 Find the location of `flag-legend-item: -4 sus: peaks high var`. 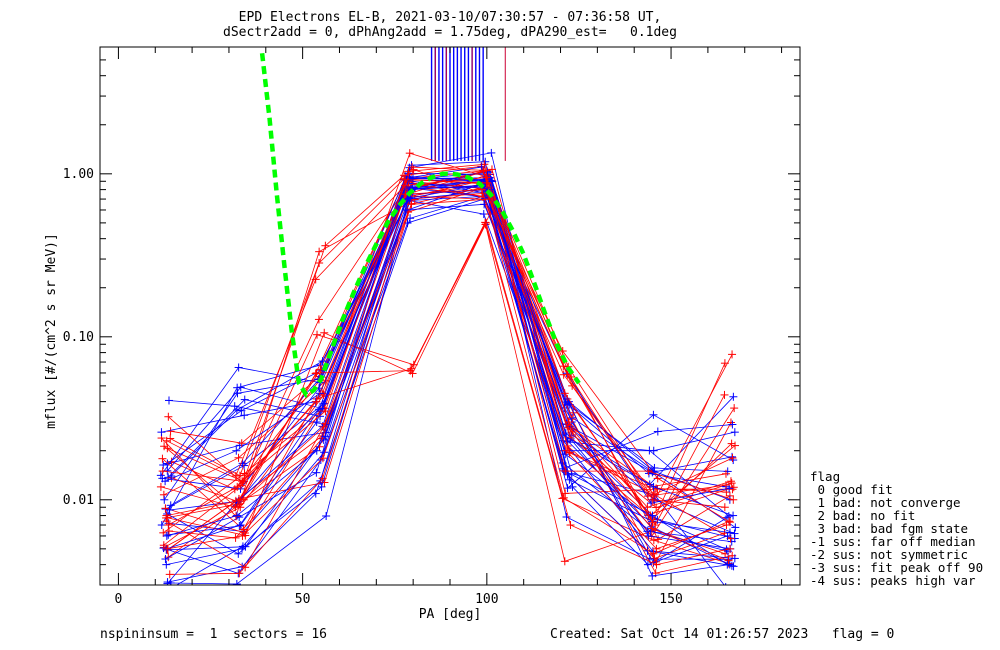

flag-legend-item: -4 sus: peaks high var is located at coordinates (893, 580).